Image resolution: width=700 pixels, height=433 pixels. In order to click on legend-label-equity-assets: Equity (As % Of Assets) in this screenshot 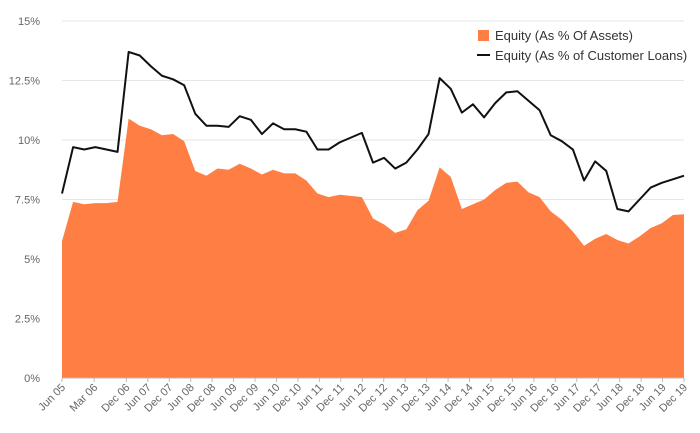, I will do `click(564, 35)`.